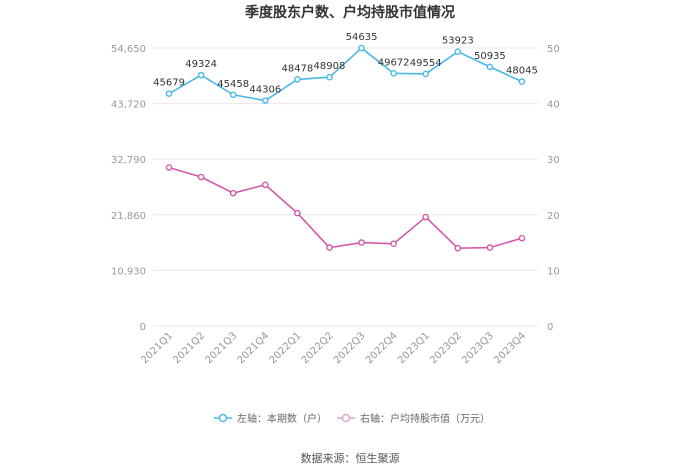 The height and width of the screenshot is (474, 700). Describe the element at coordinates (143, 327) in the screenshot. I see `left-tick-label: 0` at that location.